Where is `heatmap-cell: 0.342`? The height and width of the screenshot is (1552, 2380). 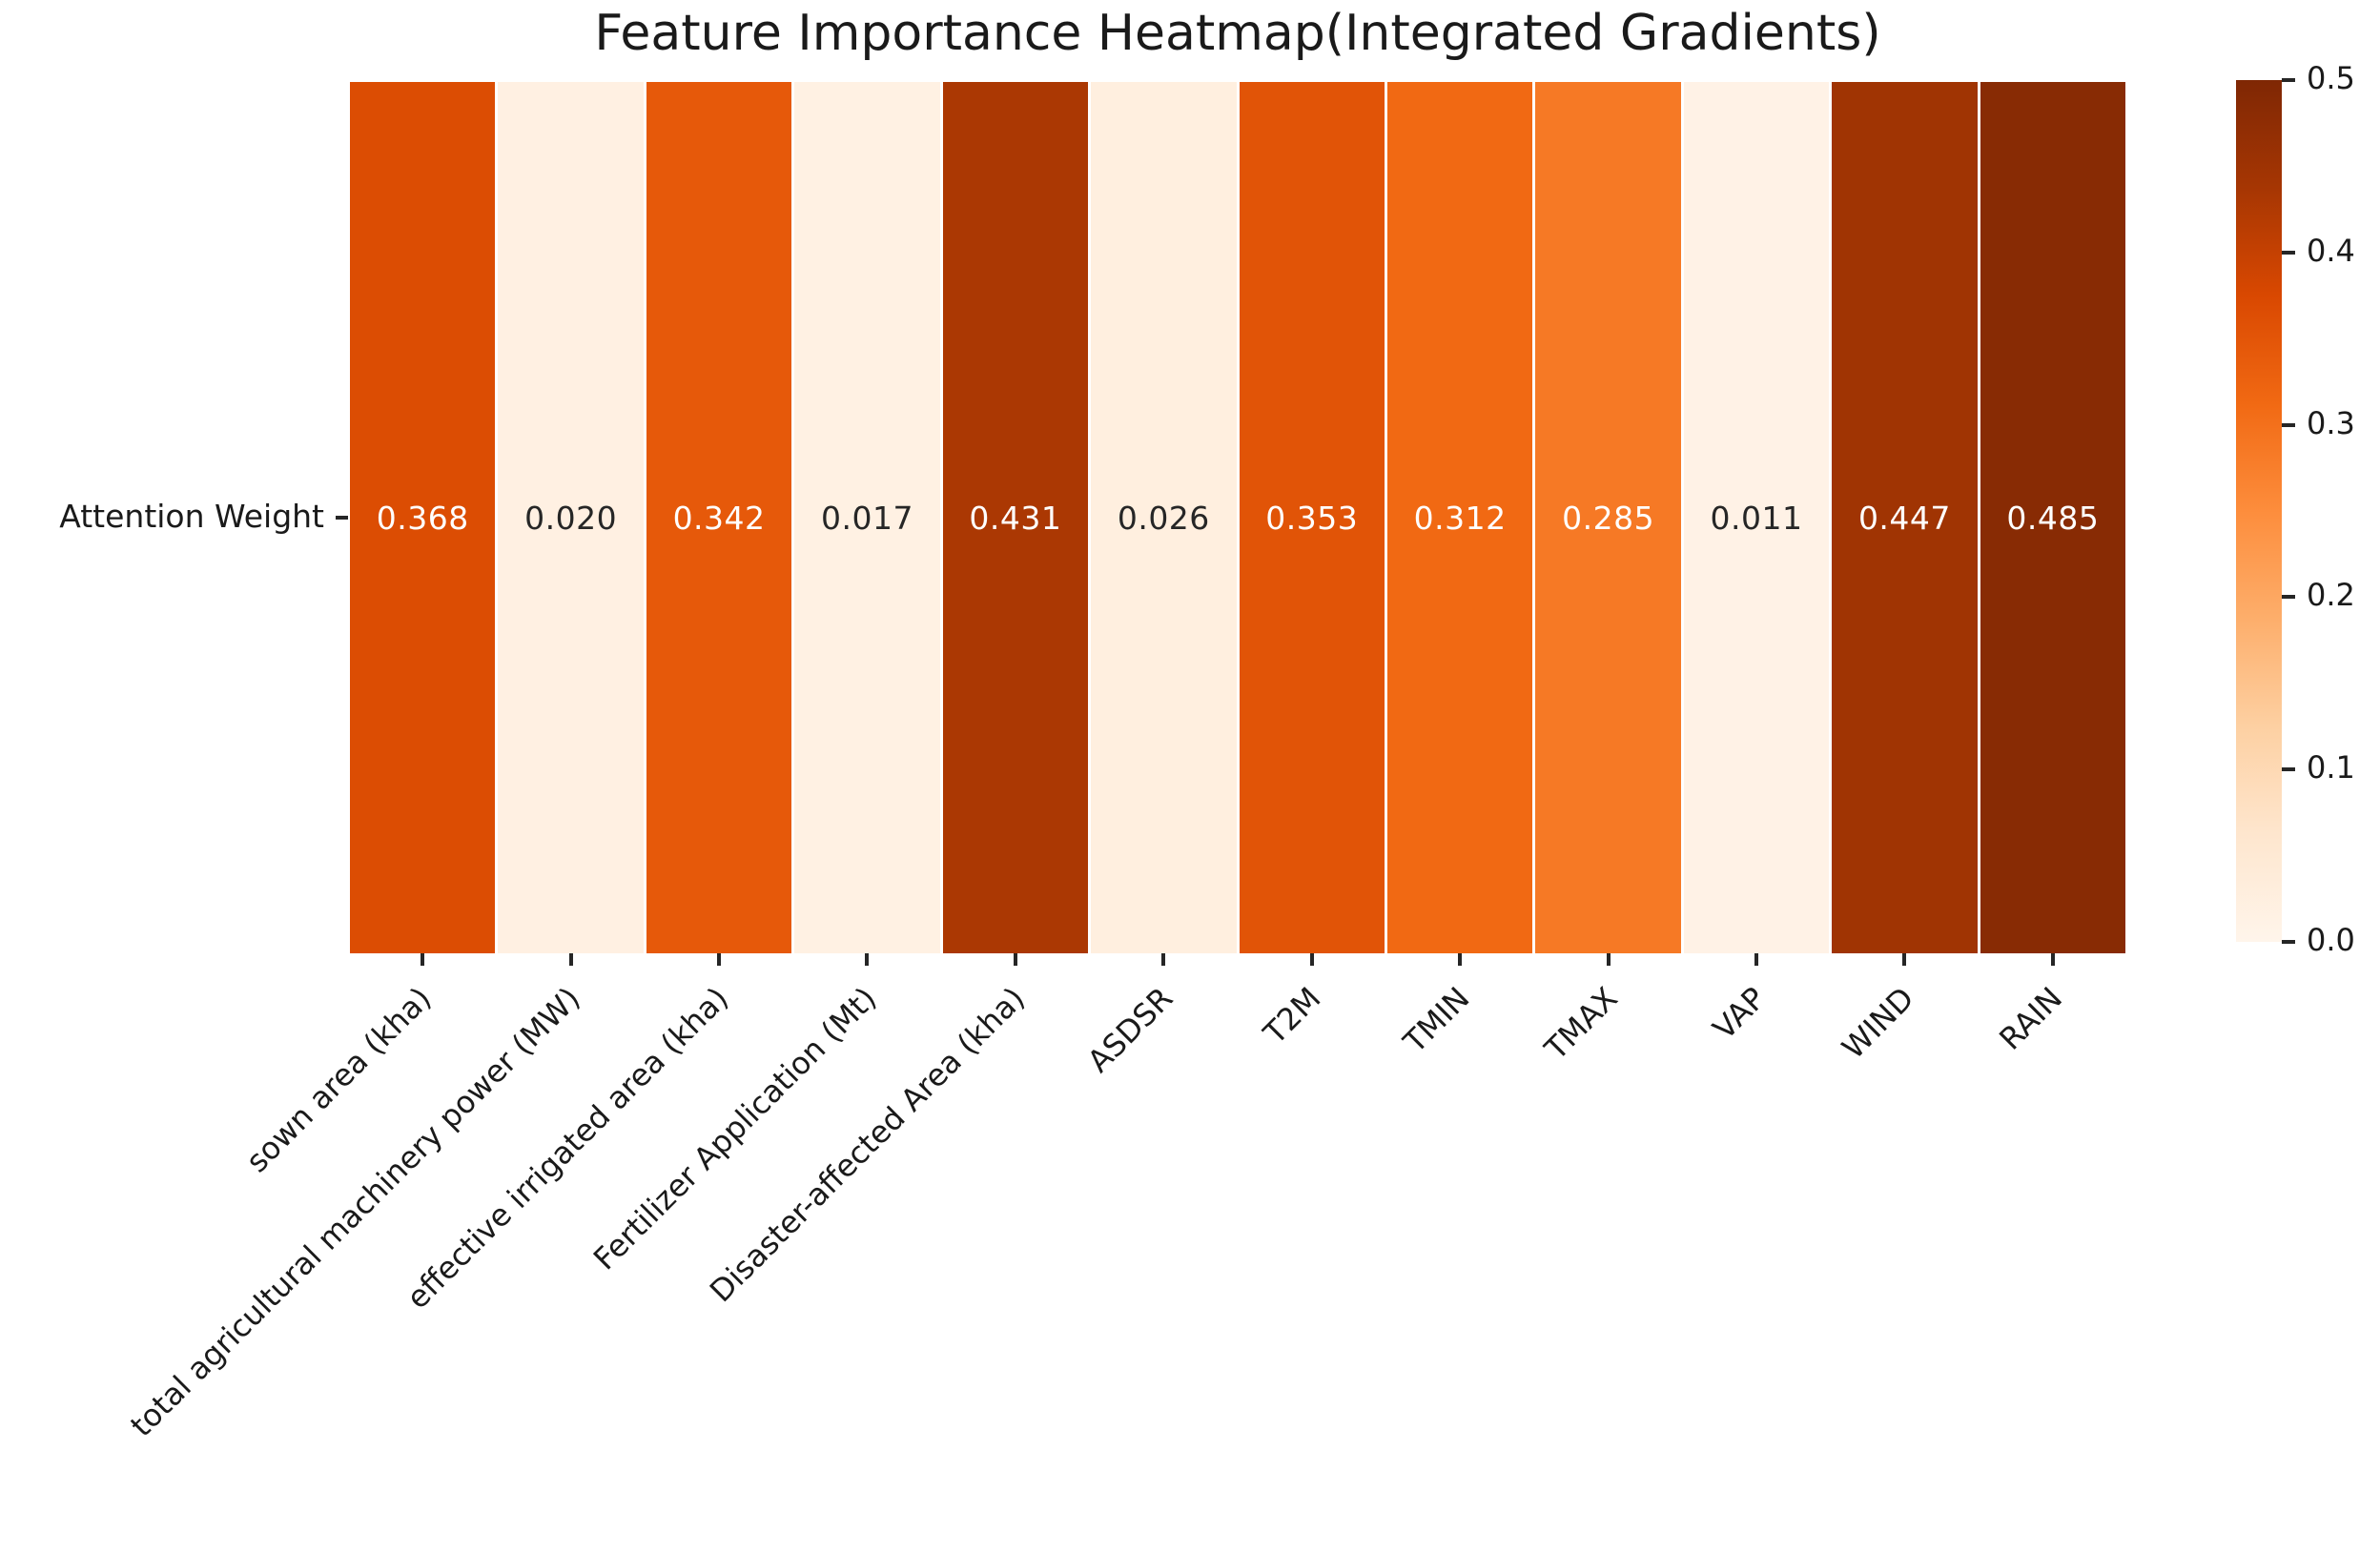
heatmap-cell: 0.342 is located at coordinates (719, 518).